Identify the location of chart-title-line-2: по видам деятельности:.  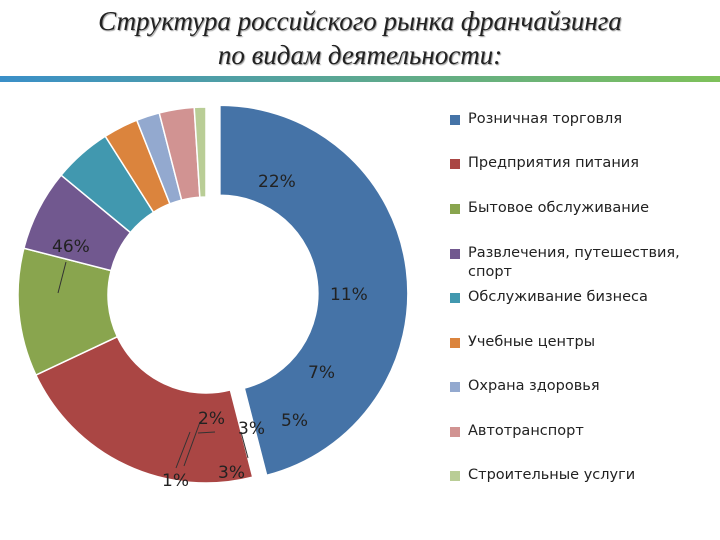
(360, 55).